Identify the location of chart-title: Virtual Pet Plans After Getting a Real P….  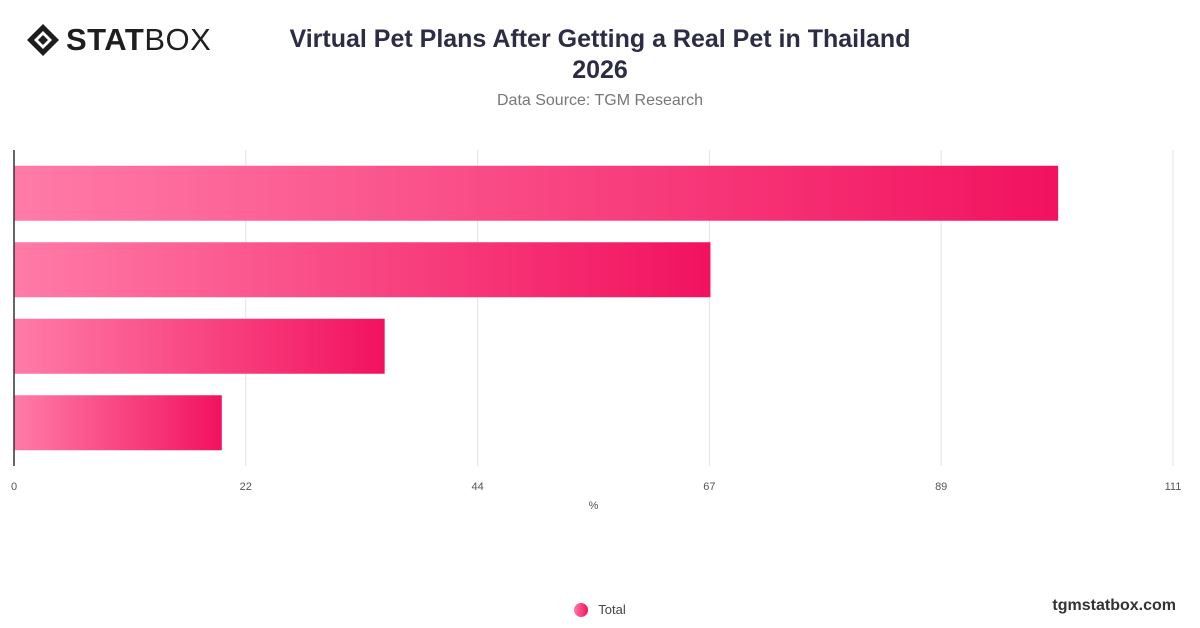
(600, 55).